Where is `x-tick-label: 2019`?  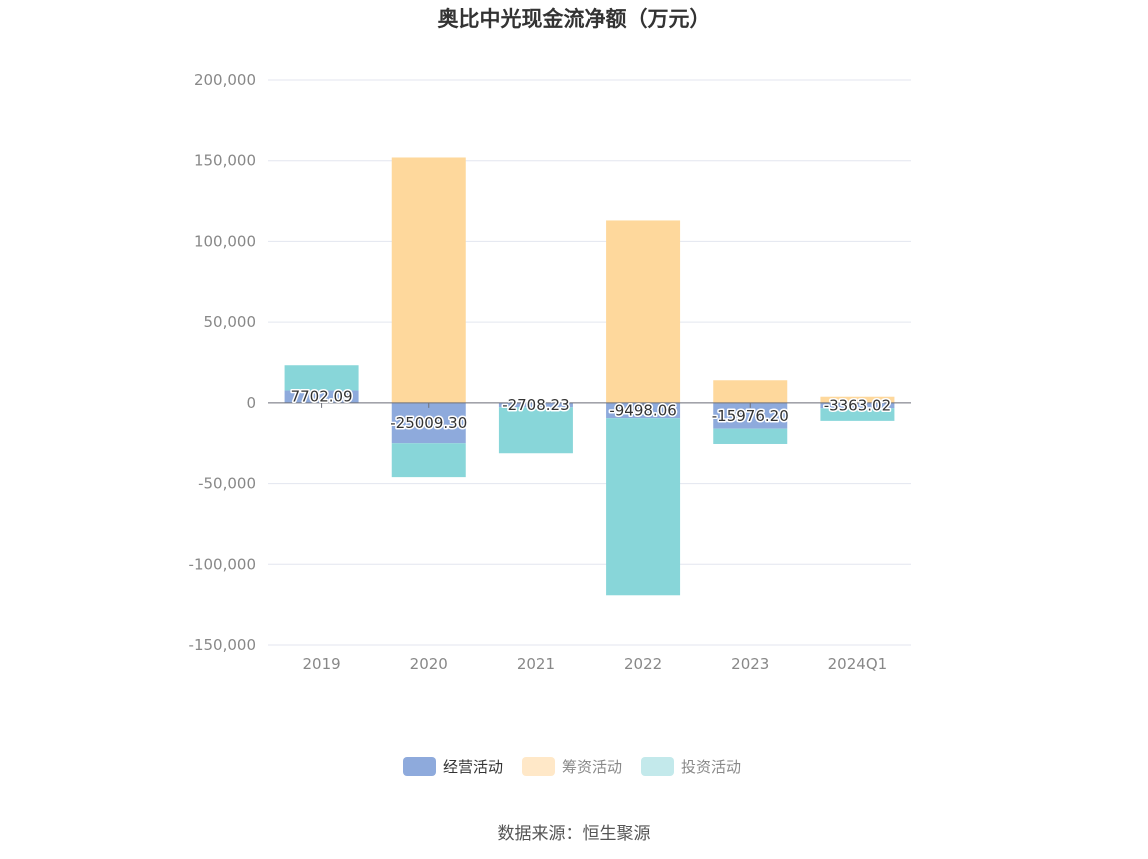 x-tick-label: 2019 is located at coordinates (321, 664).